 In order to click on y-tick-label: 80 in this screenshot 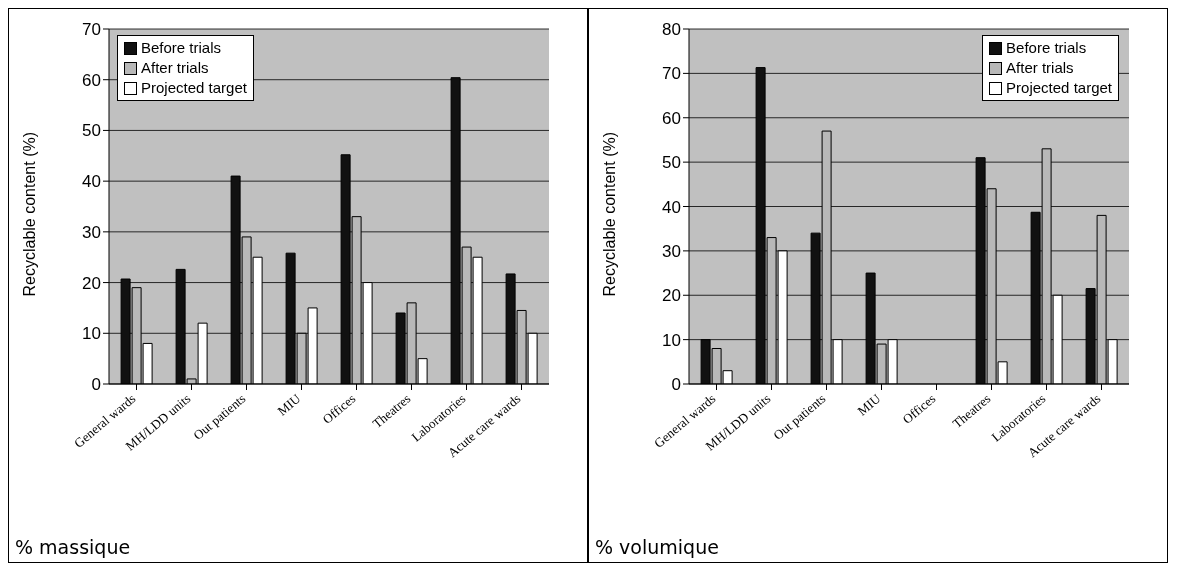, I will do `click(671, 30)`.